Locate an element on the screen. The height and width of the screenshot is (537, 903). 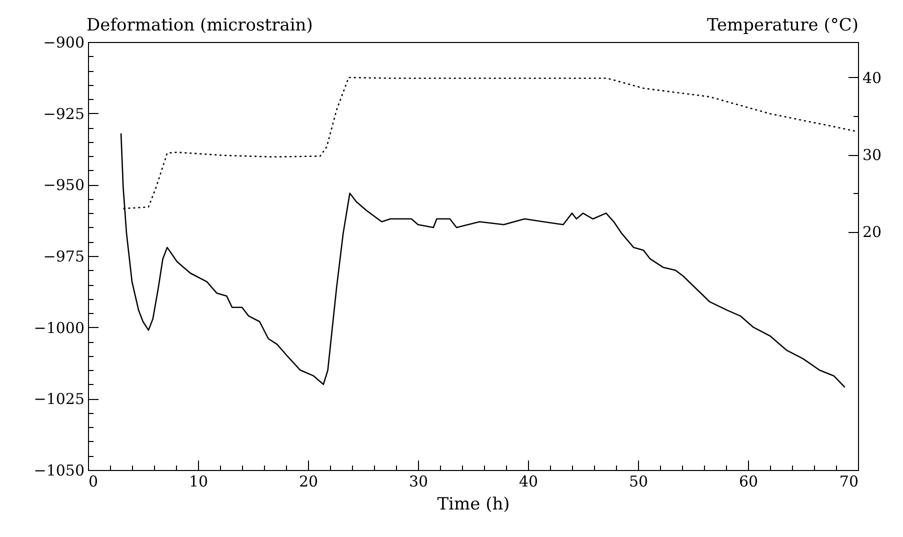
y-tick-label: −900 is located at coordinates (63, 43).